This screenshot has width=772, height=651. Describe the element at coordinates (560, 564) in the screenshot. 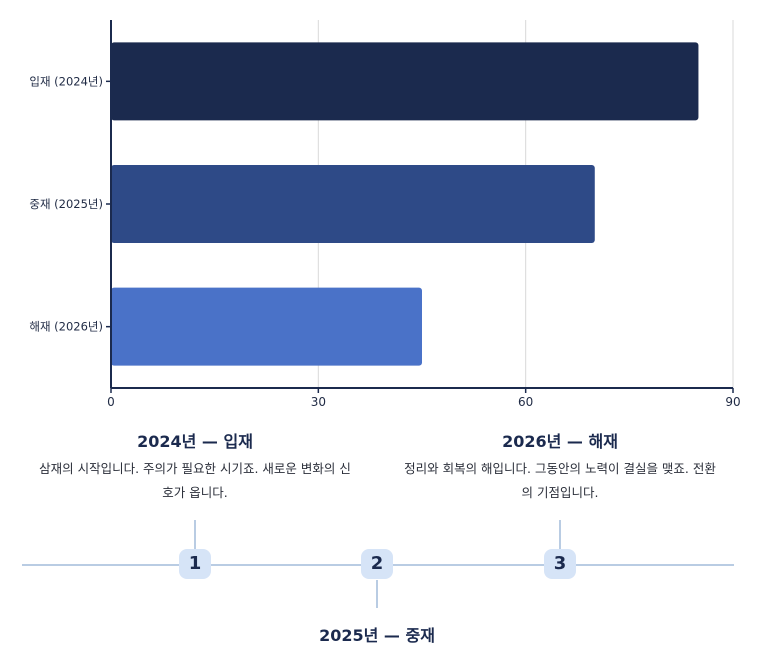

I see `timeline-badge-3: 3` at that location.